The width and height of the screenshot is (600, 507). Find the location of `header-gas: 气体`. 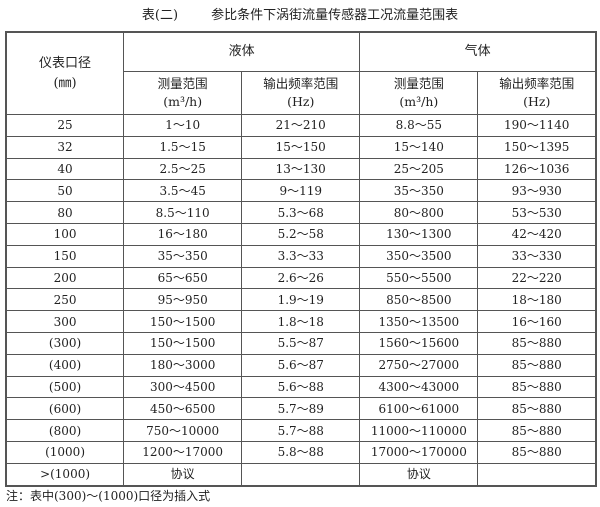

header-gas: 气体 is located at coordinates (478, 51).